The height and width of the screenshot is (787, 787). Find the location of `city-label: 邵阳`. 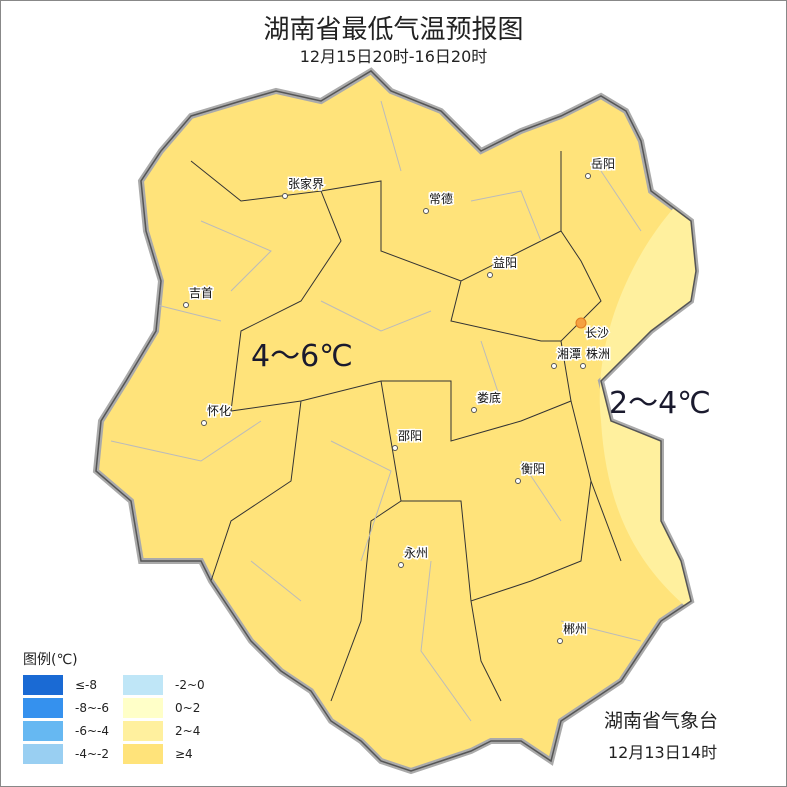

city-label: 邵阳 is located at coordinates (410, 436).